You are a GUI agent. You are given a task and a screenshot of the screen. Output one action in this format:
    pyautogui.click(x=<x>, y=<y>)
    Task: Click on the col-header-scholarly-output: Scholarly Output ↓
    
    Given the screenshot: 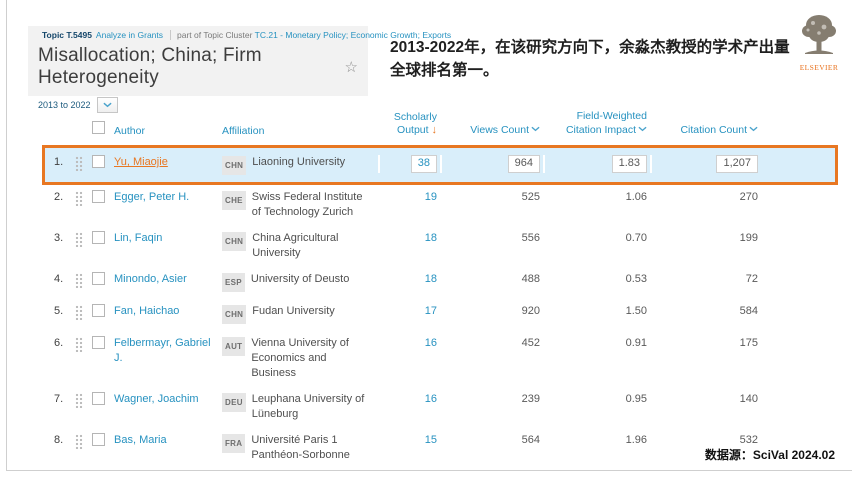 What is the action you would take?
    pyautogui.click(x=415, y=123)
    